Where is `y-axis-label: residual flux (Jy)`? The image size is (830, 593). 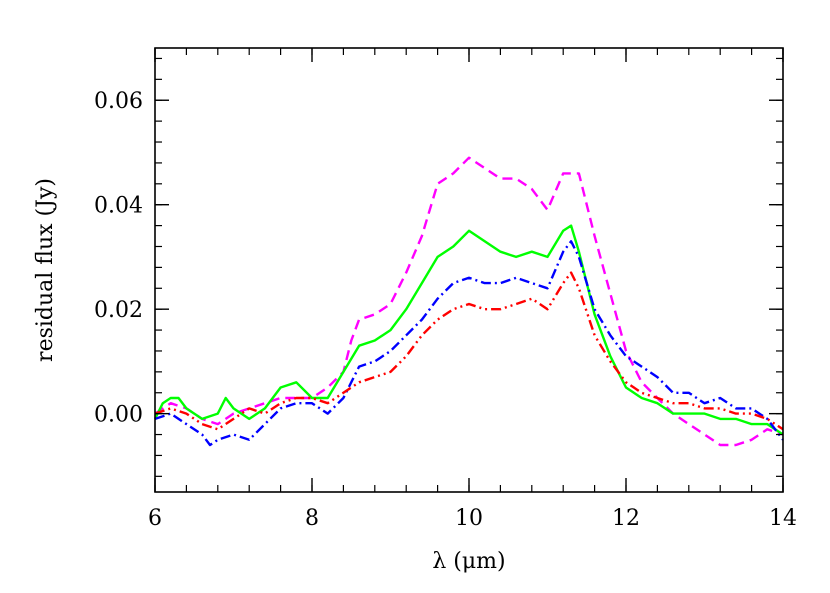
y-axis-label: residual flux (Jy) is located at coordinates (45, 270).